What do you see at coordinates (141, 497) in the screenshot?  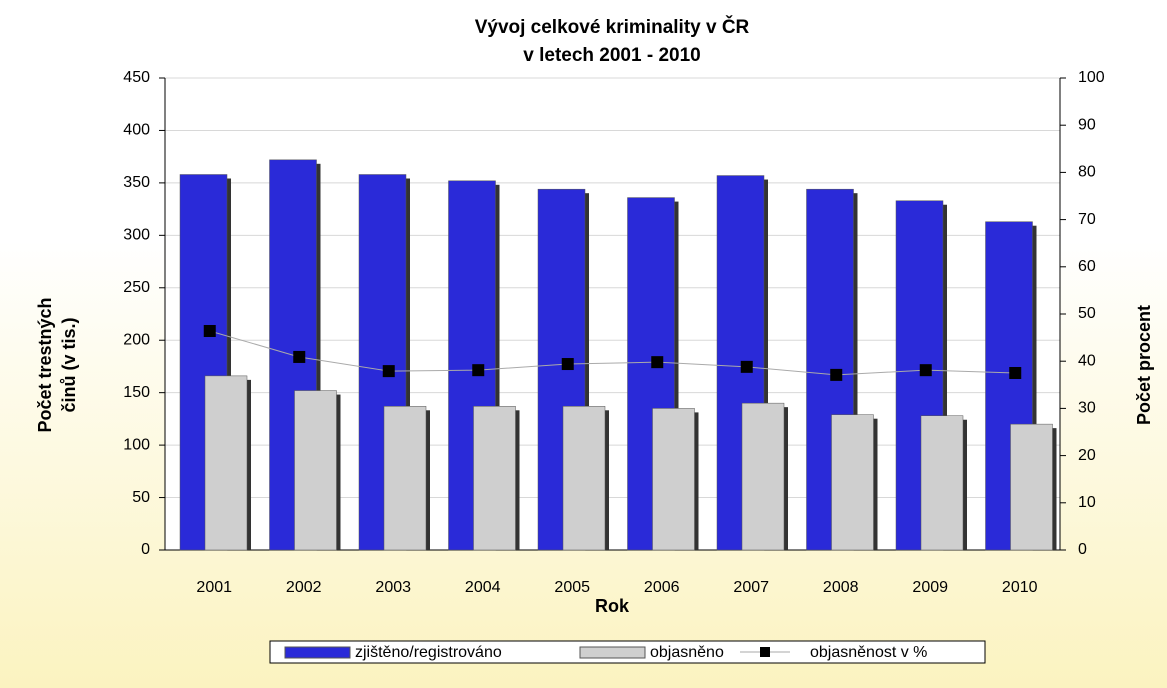 I see `y-tick-label: 50` at bounding box center [141, 497].